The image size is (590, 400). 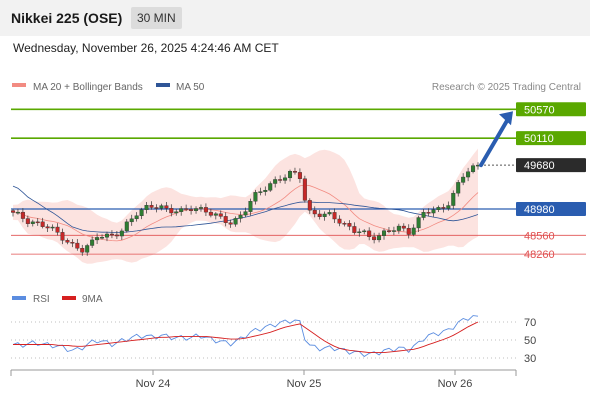 I want to click on rsi-level-label-50: 50, so click(x=530, y=341).